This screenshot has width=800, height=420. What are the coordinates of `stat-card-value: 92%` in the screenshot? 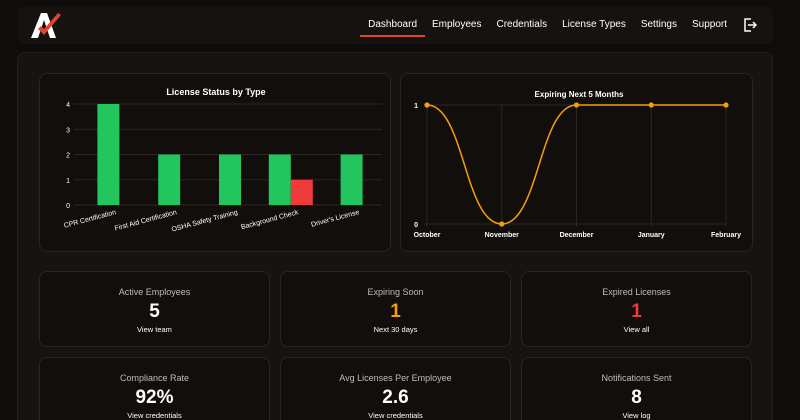 It's located at (154, 397).